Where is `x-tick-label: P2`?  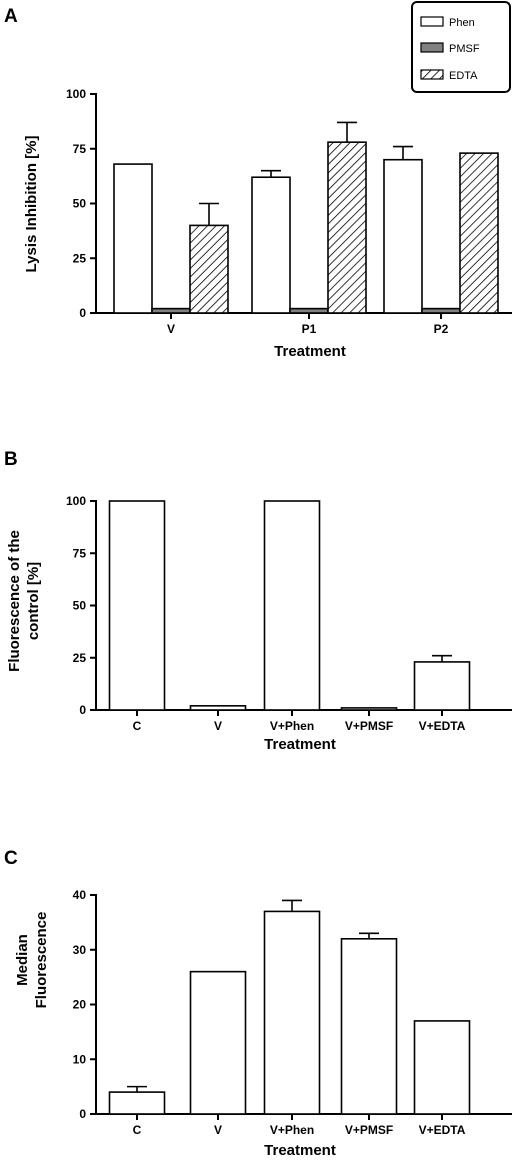
x-tick-label: P2 is located at coordinates (441, 329).